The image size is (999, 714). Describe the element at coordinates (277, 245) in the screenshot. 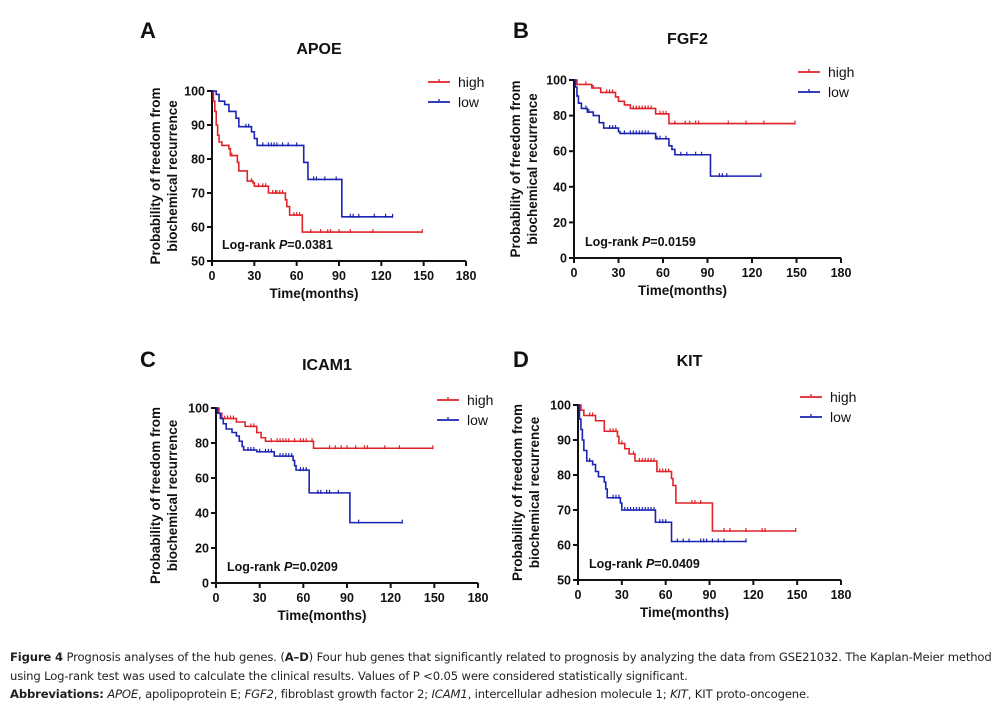

I see `log-rank-annotation: Log-rank P=0.0381` at that location.